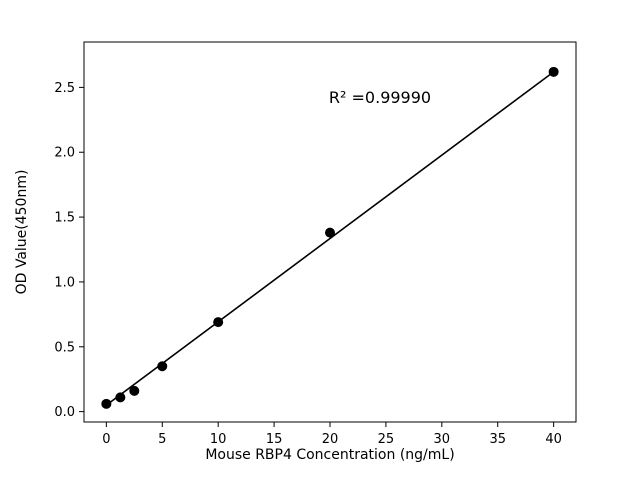  I want to click on x-tick-label: 35, so click(497, 439).